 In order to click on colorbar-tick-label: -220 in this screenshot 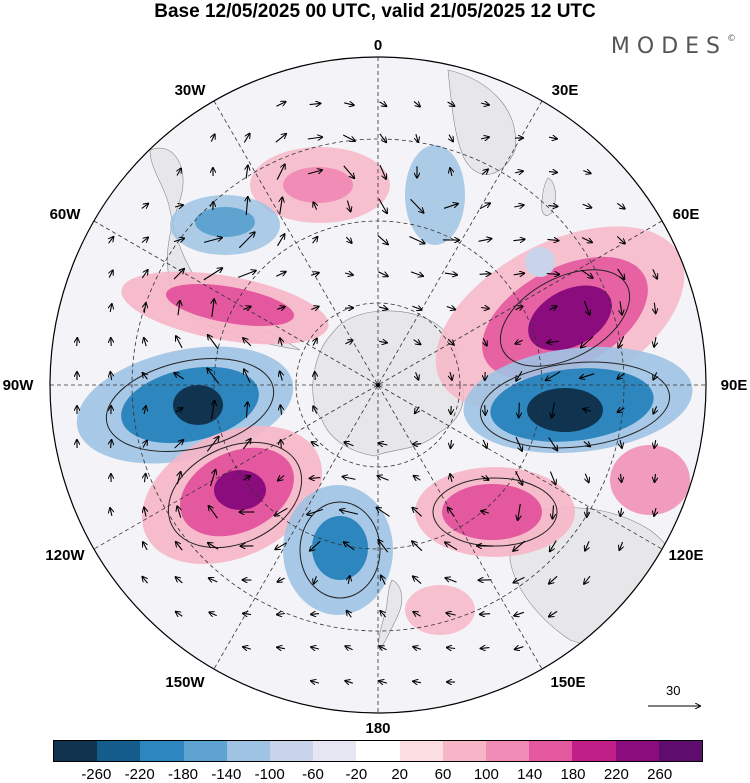, I will do `click(139, 774)`.